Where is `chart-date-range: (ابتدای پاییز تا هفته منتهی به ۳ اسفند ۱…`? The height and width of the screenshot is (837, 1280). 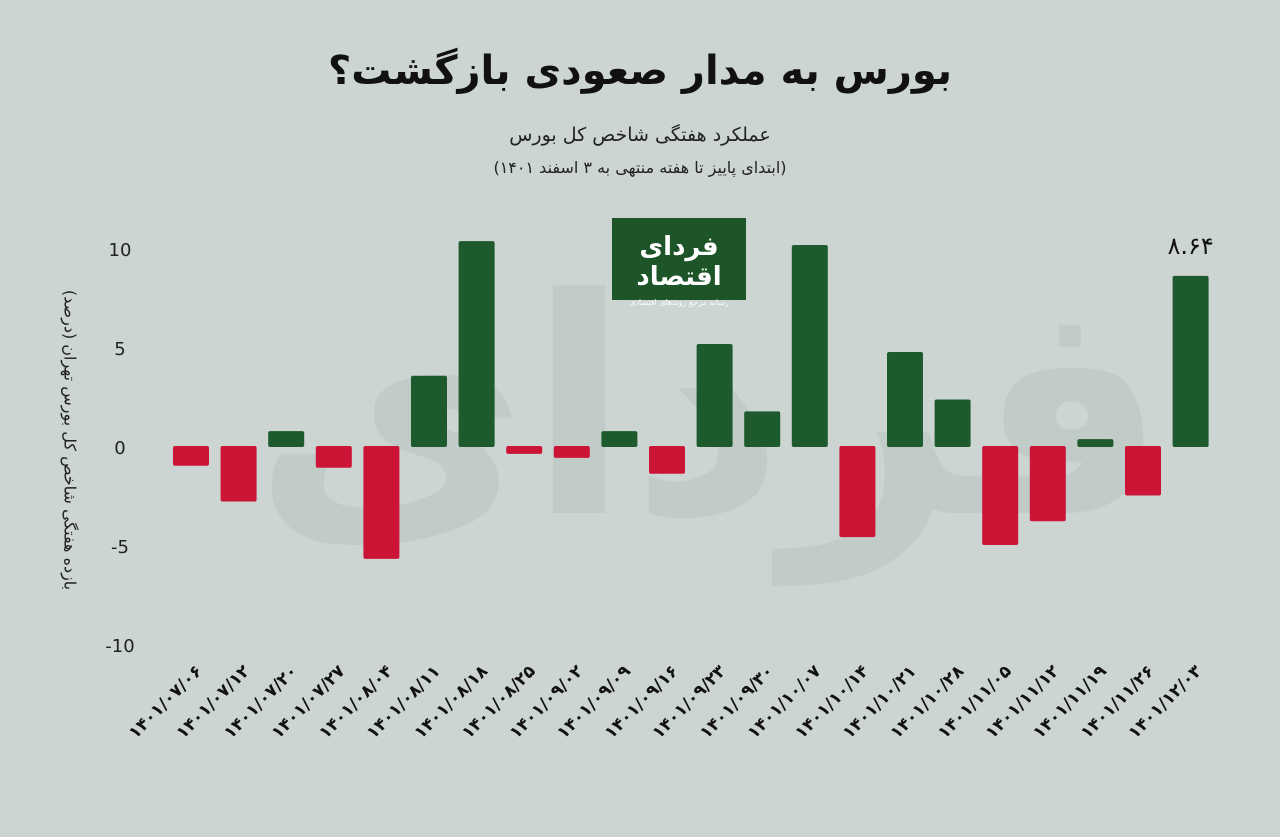 chart-date-range: (ابتدای پاییز تا هفته منتهی به ۳ اسفند ۱… is located at coordinates (640, 167).